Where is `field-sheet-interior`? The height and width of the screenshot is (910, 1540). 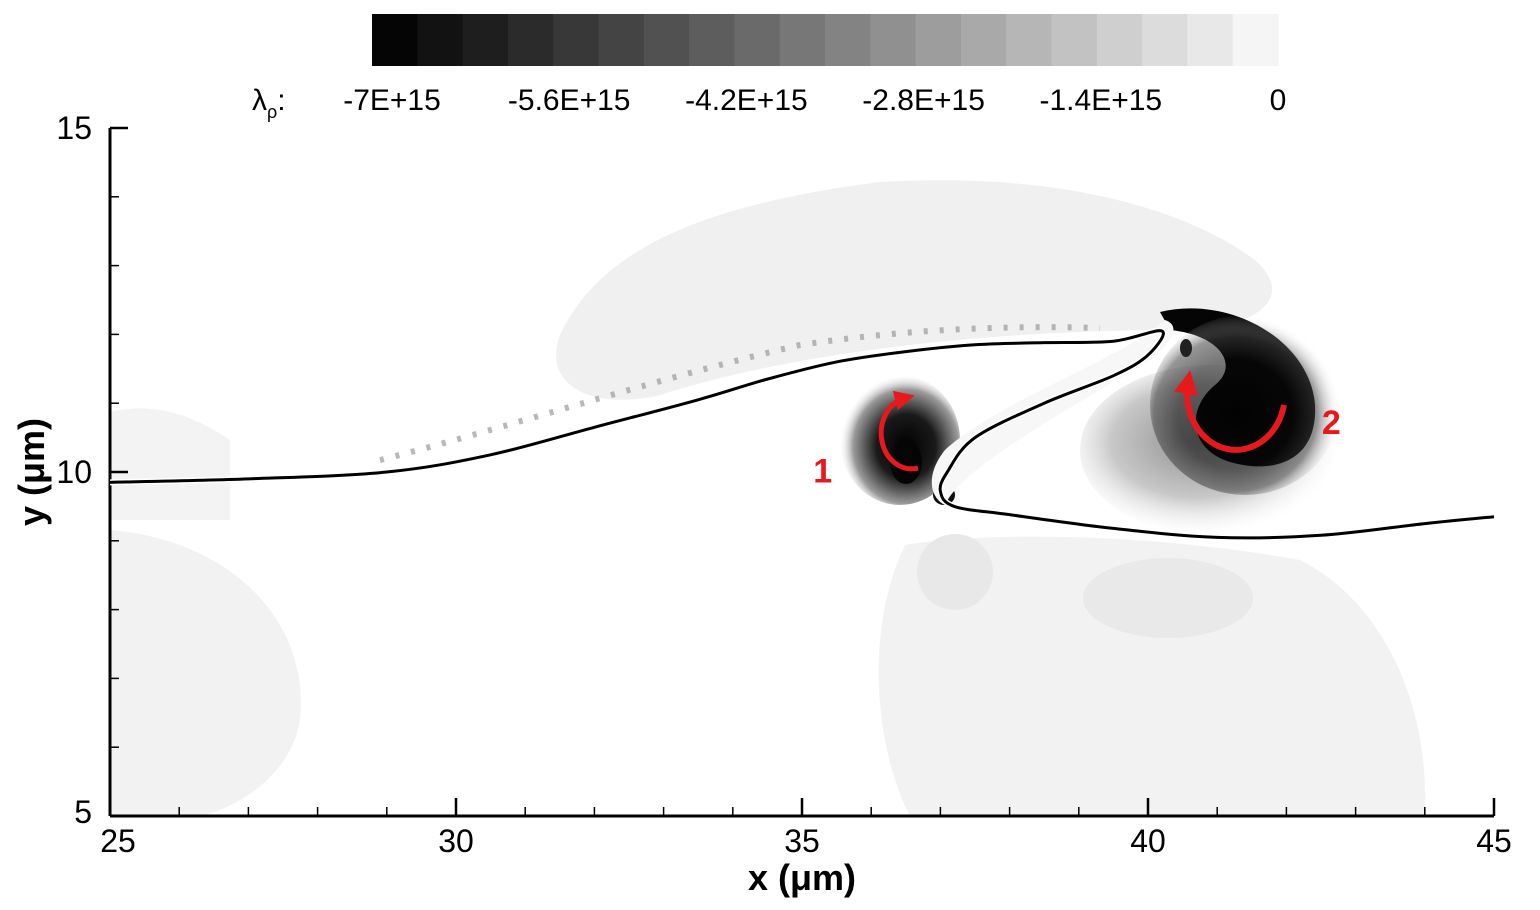
field-sheet-interior is located at coordinates (1052, 412).